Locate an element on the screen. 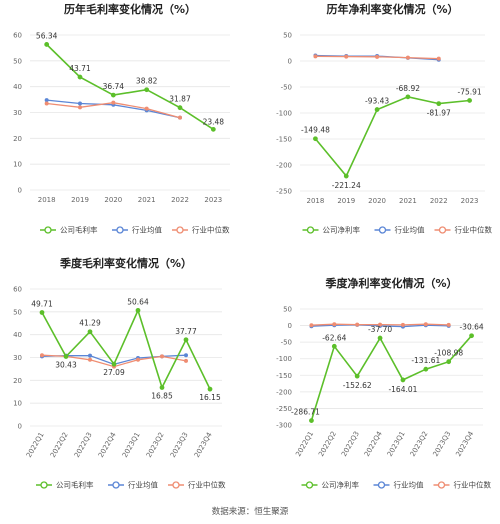 This screenshot has height=524, width=500. data-label: 23.48 is located at coordinates (214, 121).